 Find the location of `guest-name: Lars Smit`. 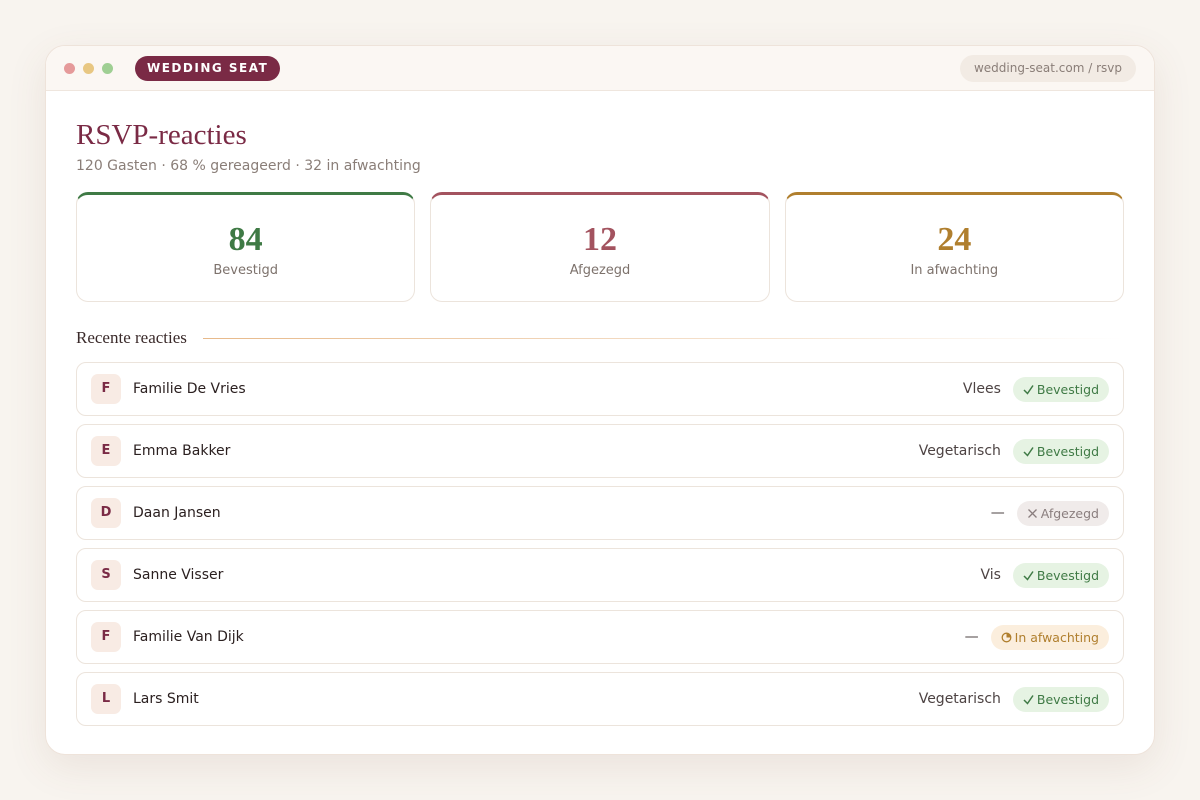

guest-name: Lars Smit is located at coordinates (166, 699).